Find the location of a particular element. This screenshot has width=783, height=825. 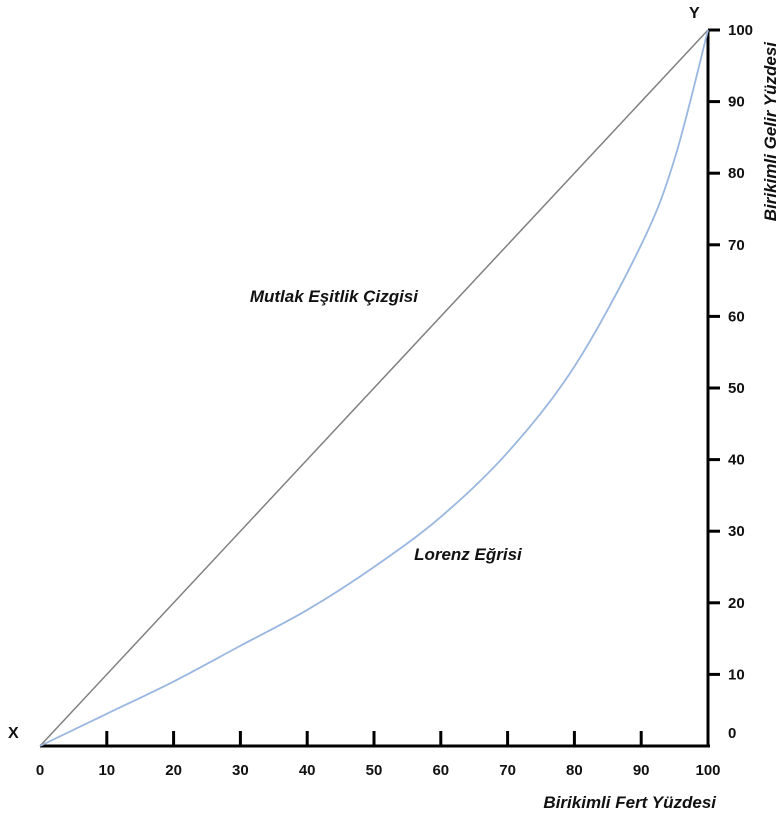

y-tick-label: 40 is located at coordinates (736, 460).